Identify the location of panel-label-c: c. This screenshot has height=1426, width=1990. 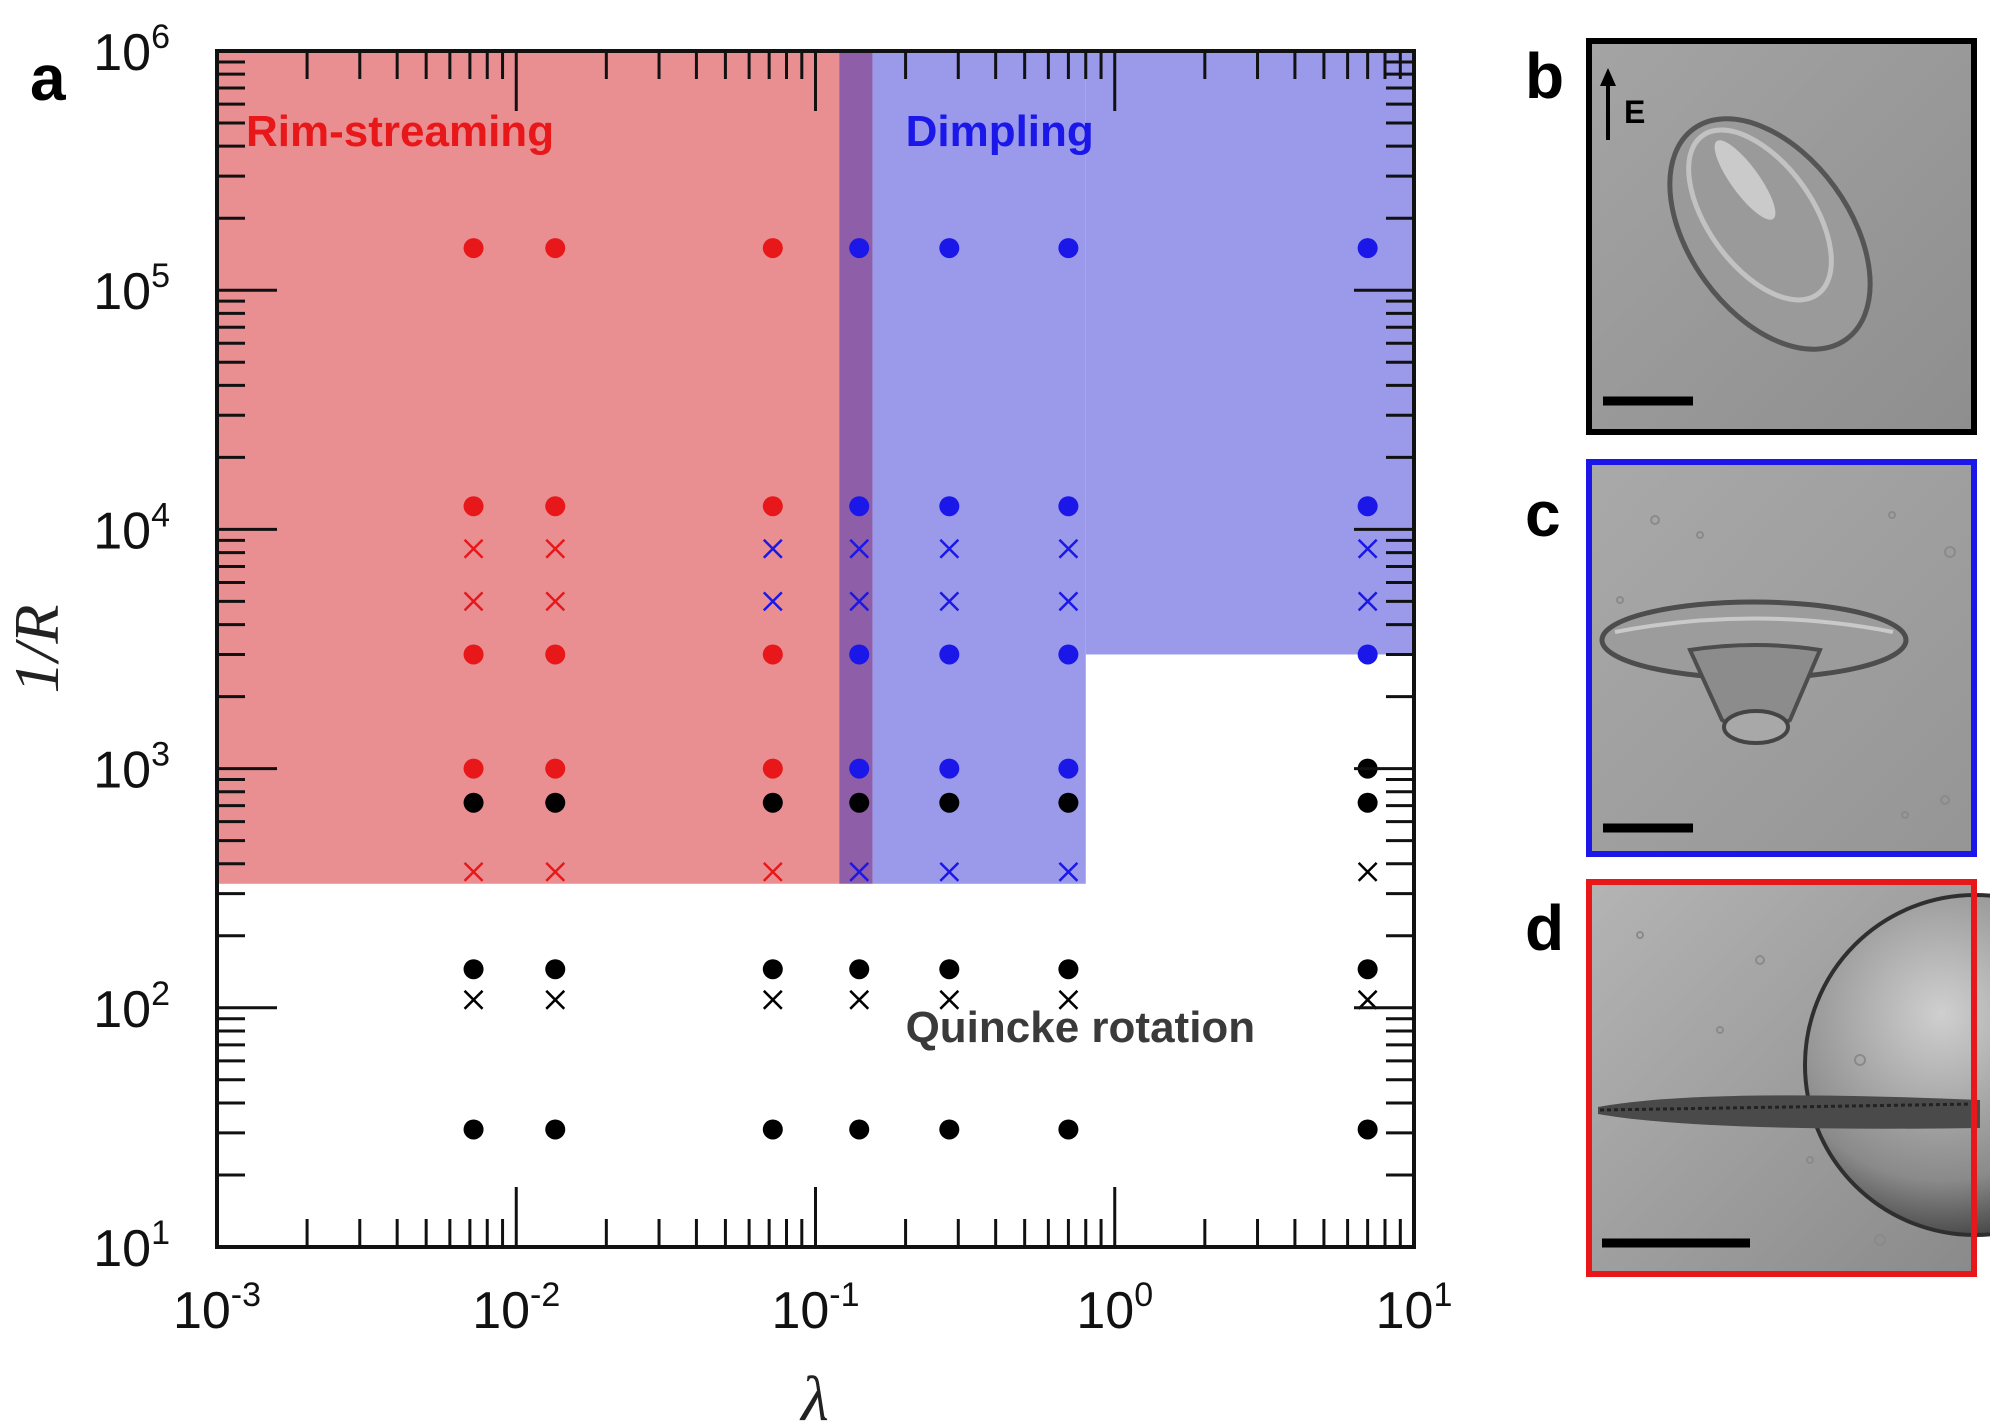
(1543, 514).